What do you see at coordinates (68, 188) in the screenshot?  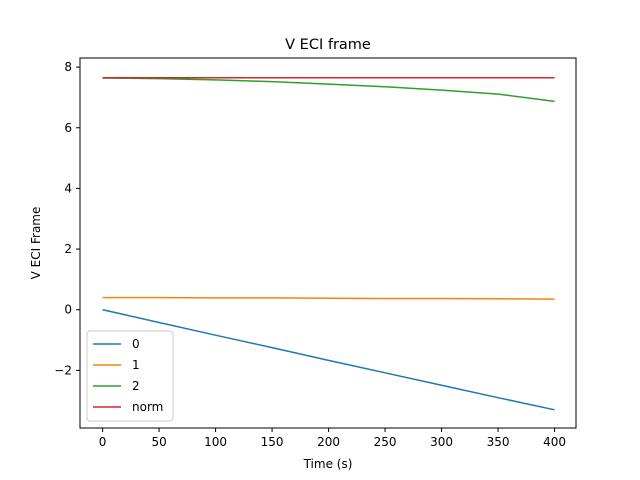 I see `y-tick-label: 4` at bounding box center [68, 188].